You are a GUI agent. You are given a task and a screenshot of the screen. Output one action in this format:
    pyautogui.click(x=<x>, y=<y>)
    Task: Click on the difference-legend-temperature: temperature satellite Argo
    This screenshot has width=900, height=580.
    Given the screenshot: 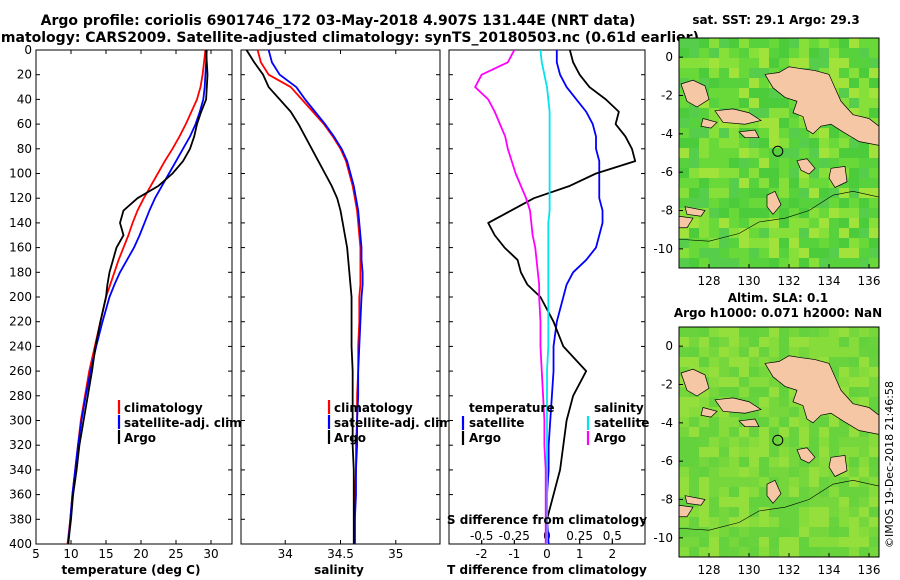 What is the action you would take?
    pyautogui.click(x=507, y=423)
    